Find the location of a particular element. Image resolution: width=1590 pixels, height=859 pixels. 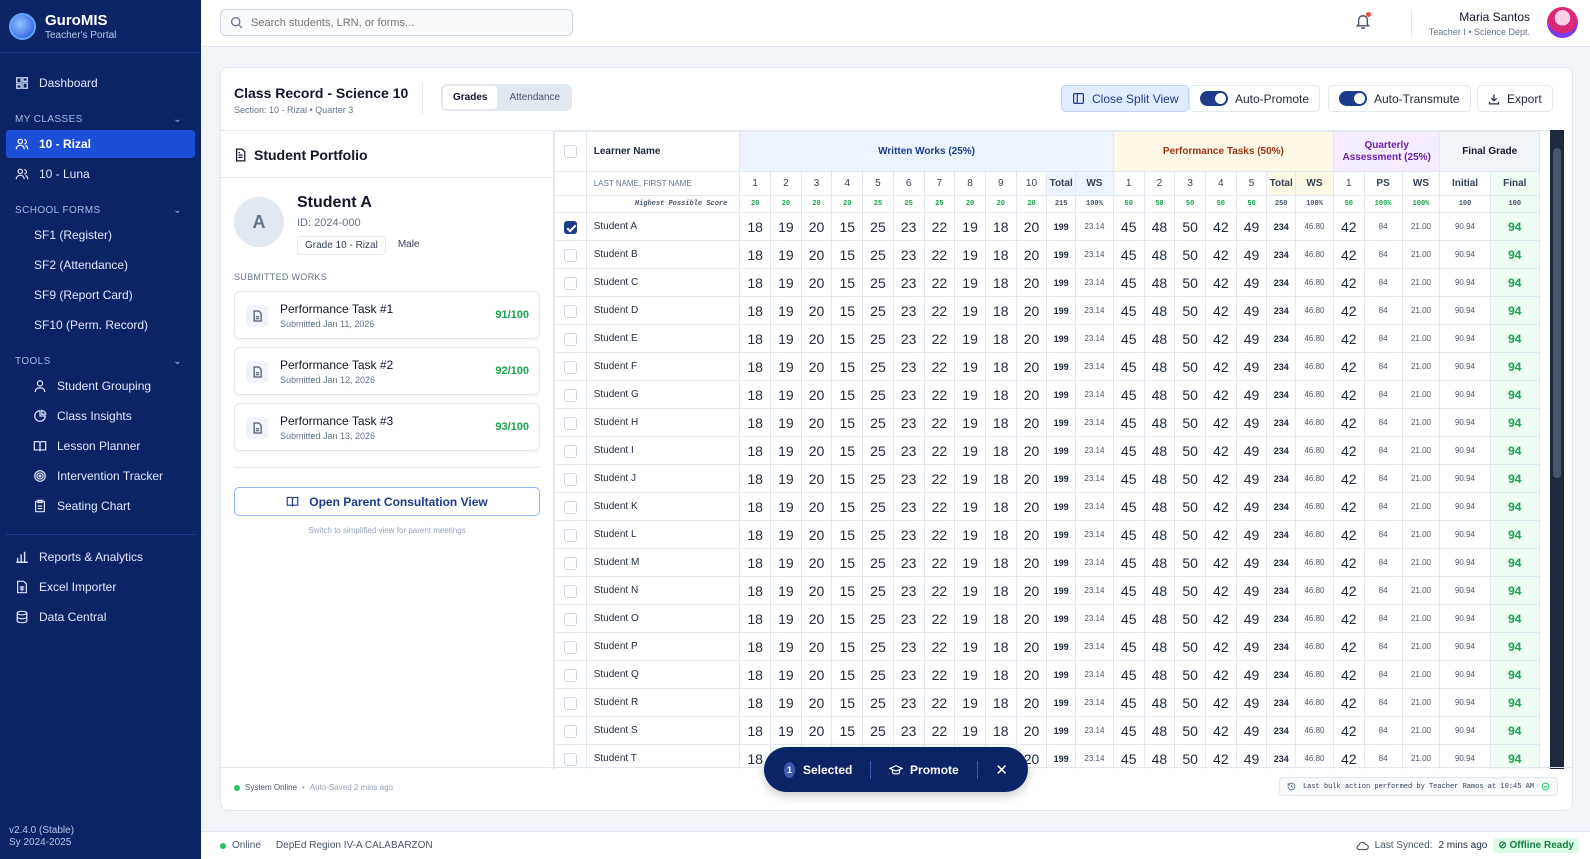

nav-sf9: SF9 (Report Card) is located at coordinates (100, 295).